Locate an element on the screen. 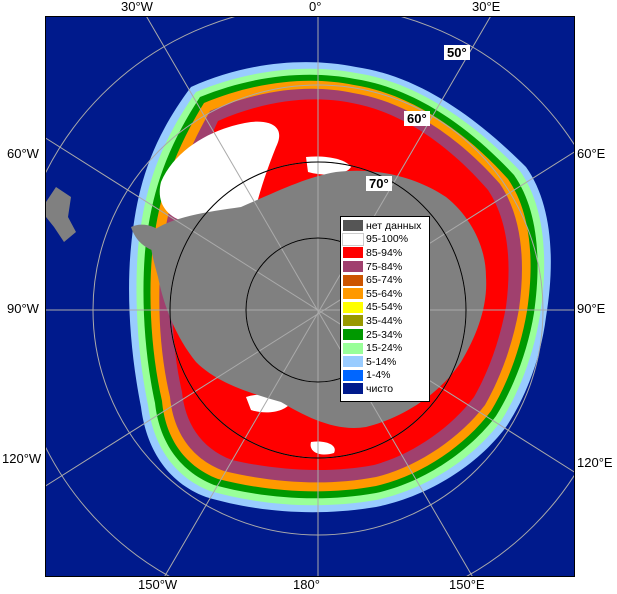  legend-item: 85-94% is located at coordinates (385, 253).